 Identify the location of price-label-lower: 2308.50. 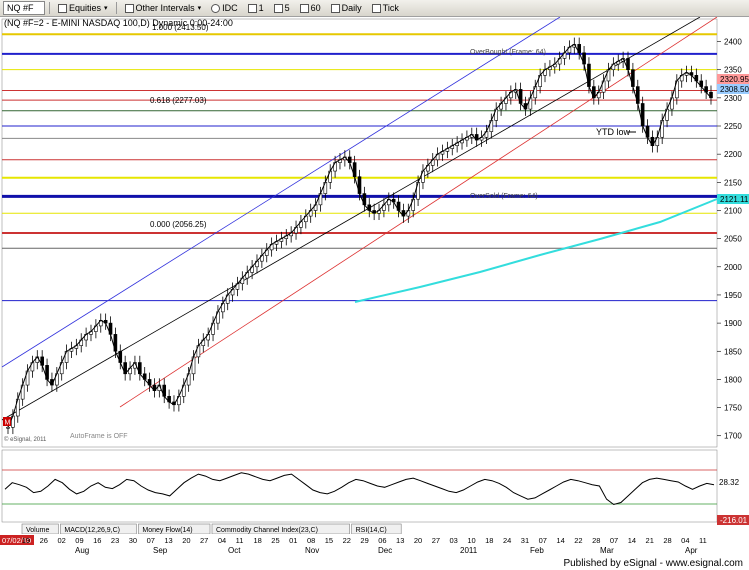
(734, 89).